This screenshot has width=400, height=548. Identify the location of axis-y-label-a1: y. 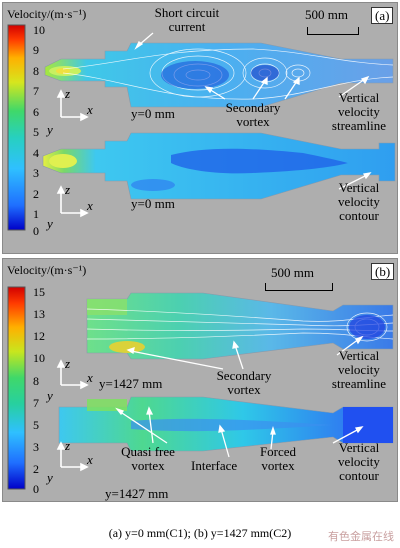
(50, 129).